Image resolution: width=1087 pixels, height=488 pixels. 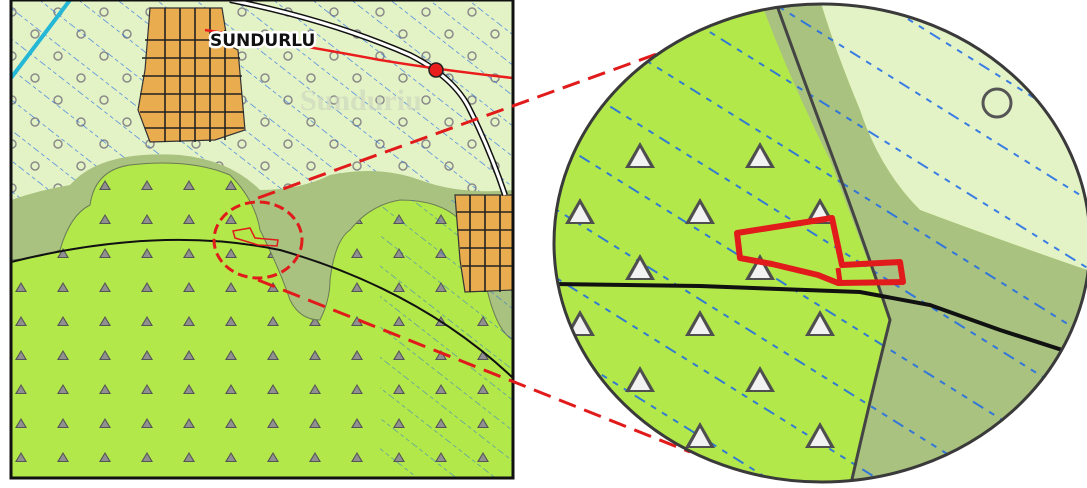 I want to click on boundary-line, so click(x=262, y=308).